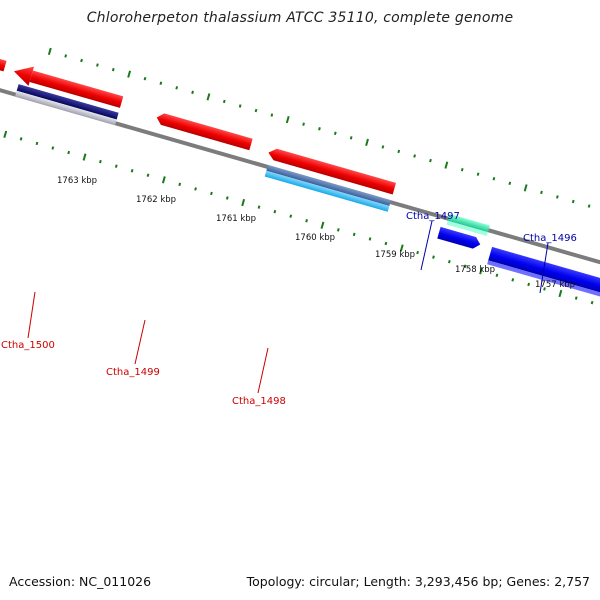  Describe the element at coordinates (433, 216) in the screenshot. I see `gene-label-ctha-1497: Ctha_1497` at that location.